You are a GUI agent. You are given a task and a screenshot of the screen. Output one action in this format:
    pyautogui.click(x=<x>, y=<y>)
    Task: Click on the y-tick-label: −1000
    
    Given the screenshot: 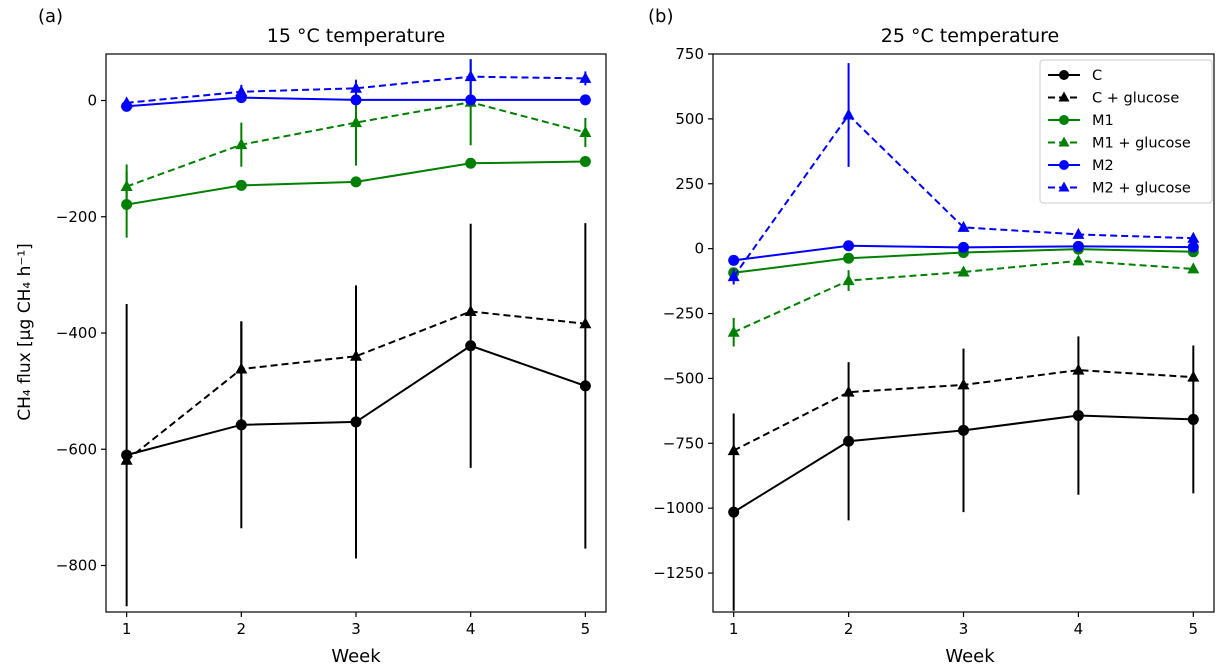 What is the action you would take?
    pyautogui.click(x=678, y=508)
    